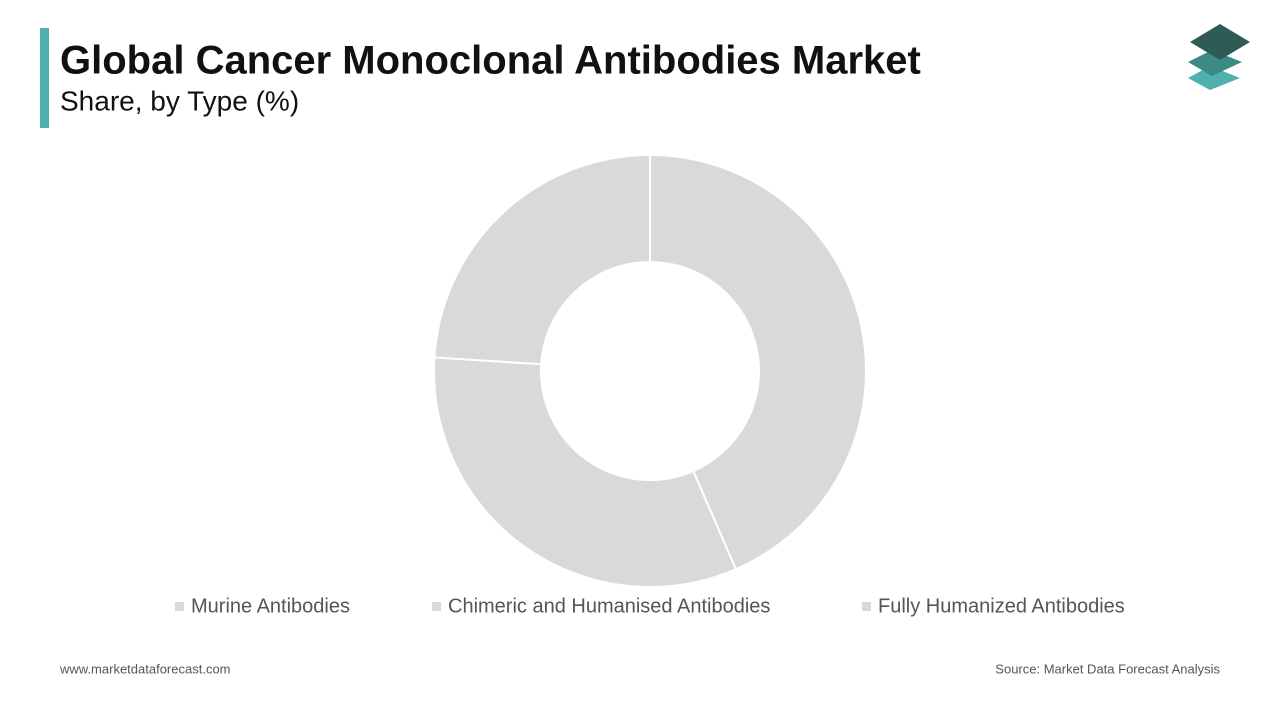 The height and width of the screenshot is (720, 1280). I want to click on legend-label: Fully Humanized Antibodies, so click(1001, 606).